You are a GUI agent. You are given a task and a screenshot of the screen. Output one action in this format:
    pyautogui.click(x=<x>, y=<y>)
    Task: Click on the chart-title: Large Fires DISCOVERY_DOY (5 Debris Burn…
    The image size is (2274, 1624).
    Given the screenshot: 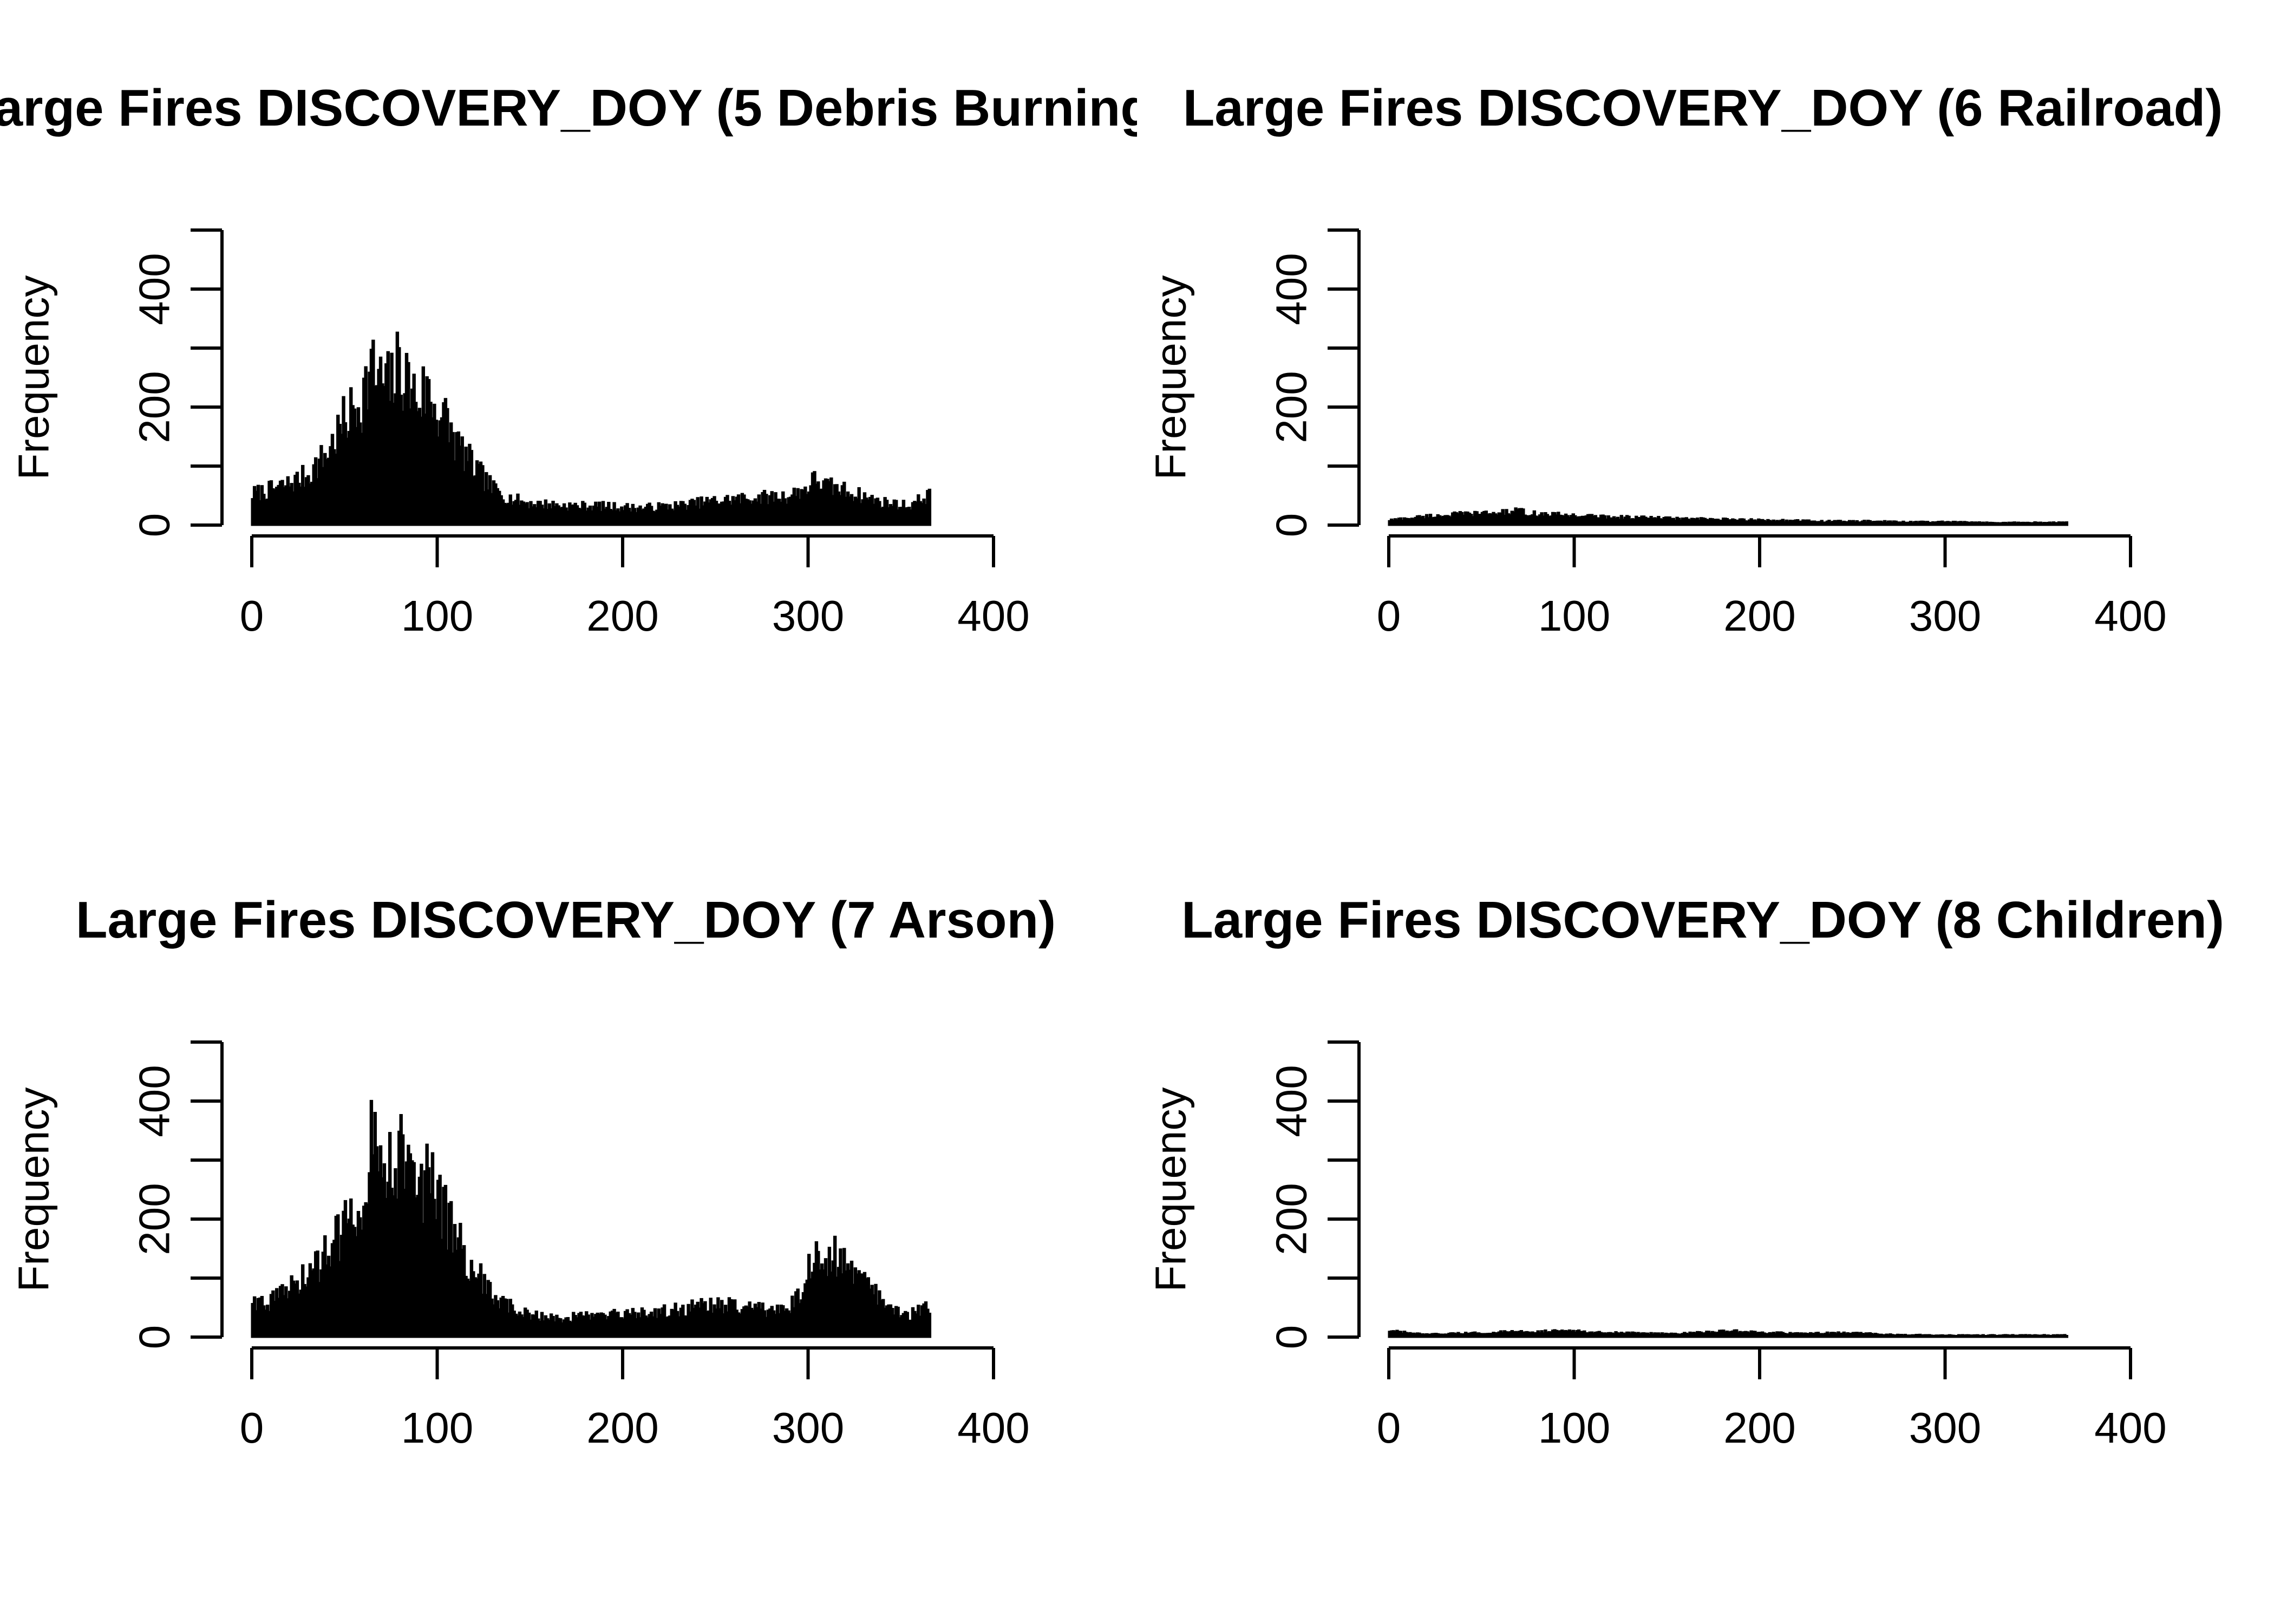 What is the action you would take?
    pyautogui.click(x=568, y=108)
    